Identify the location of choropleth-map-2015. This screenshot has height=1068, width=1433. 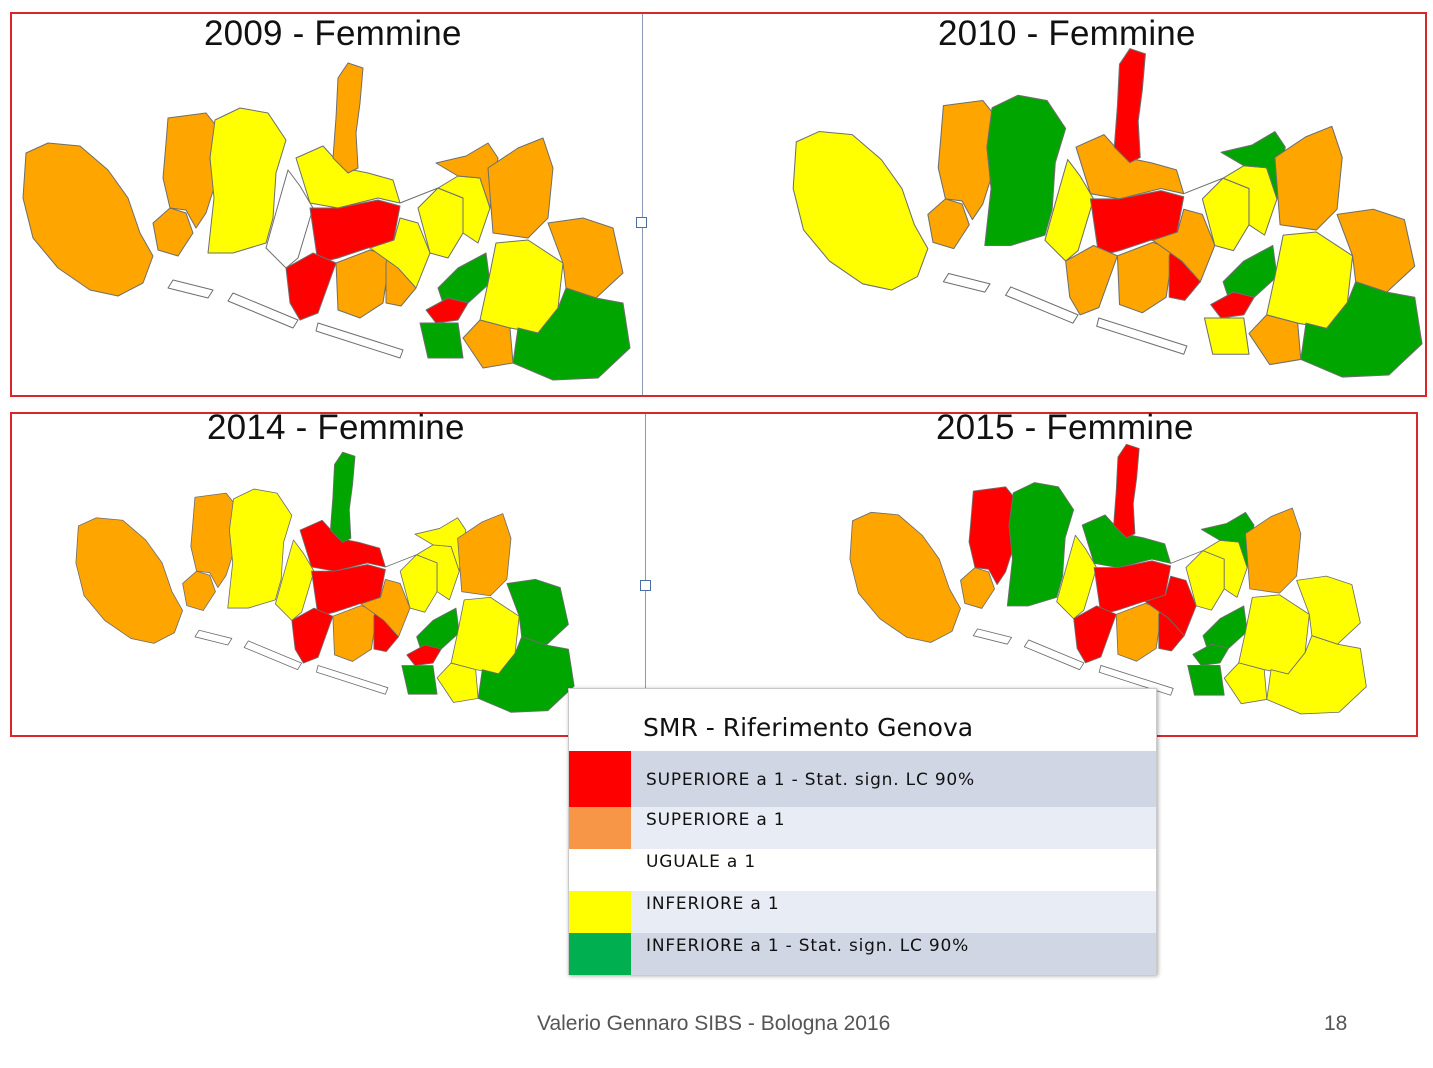
(1108, 579).